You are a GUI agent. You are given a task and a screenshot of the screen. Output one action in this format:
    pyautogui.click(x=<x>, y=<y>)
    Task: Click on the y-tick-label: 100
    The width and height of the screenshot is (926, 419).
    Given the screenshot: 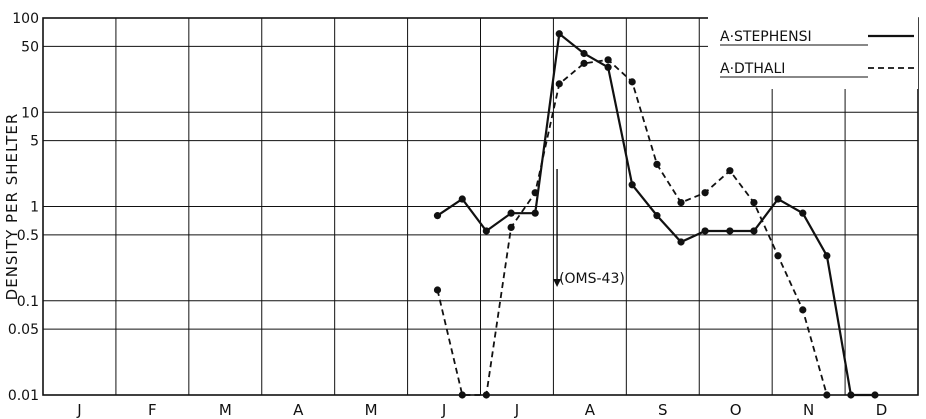 What is the action you would take?
    pyautogui.click(x=25, y=19)
    